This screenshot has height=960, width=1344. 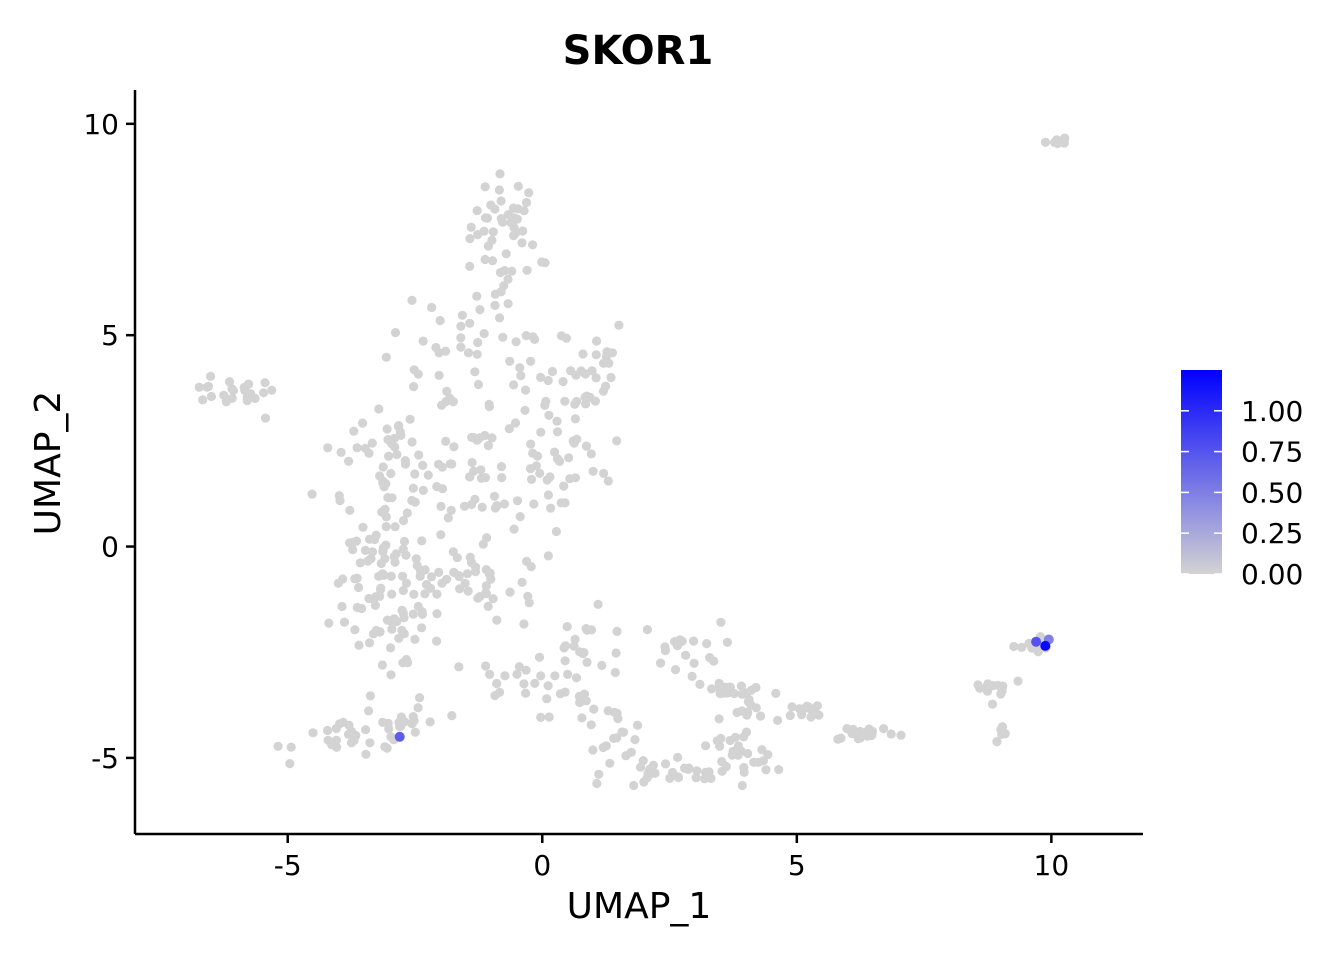 I want to click on highlight-layer, so click(x=724, y=688).